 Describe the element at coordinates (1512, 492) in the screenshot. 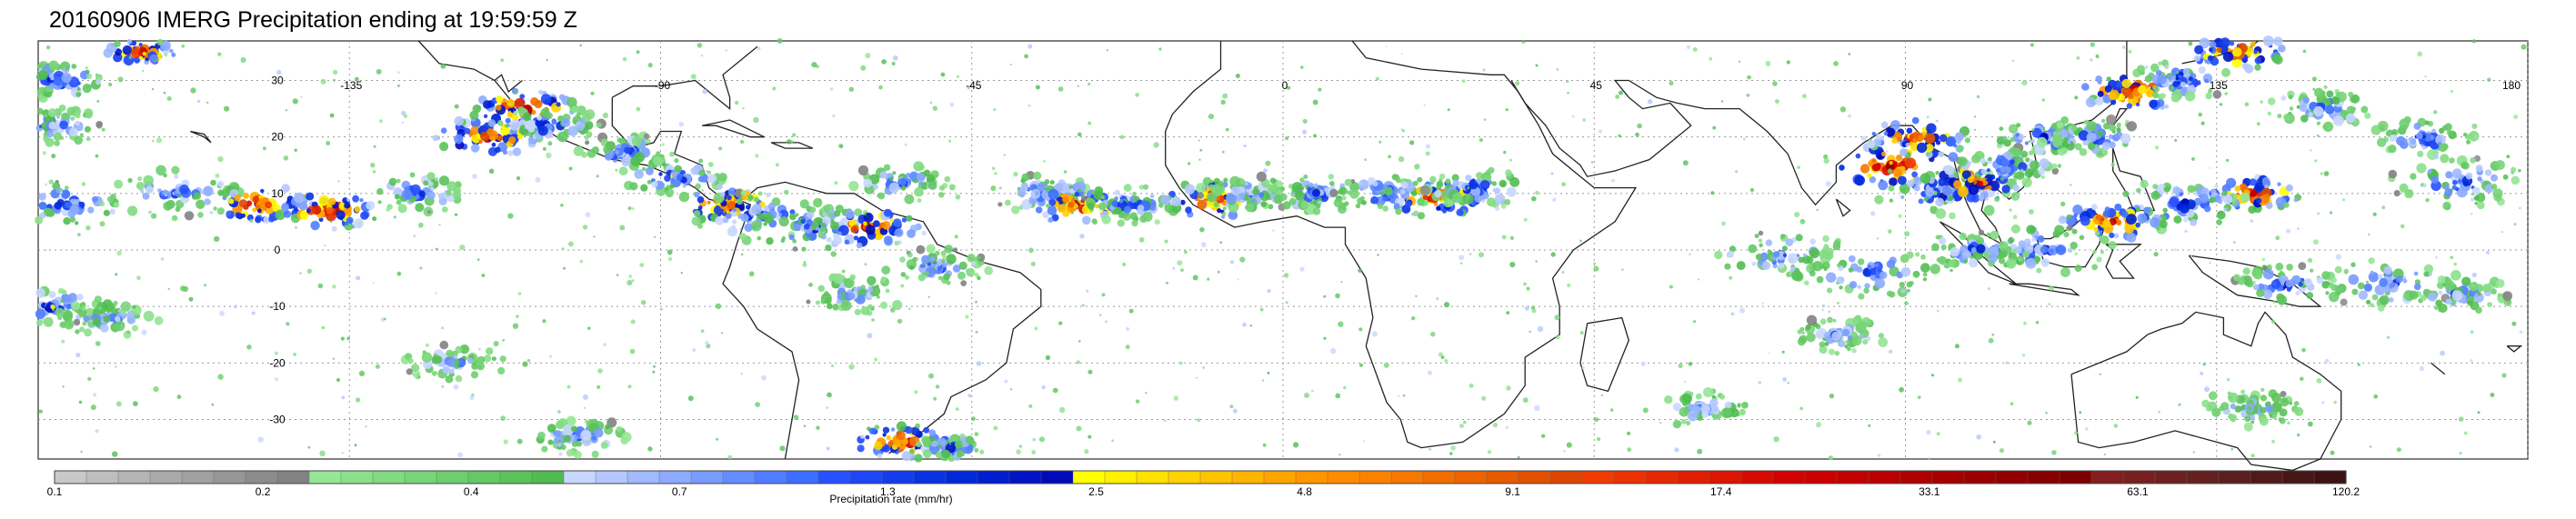

I see `colorbar-tick-label: 9.1` at that location.